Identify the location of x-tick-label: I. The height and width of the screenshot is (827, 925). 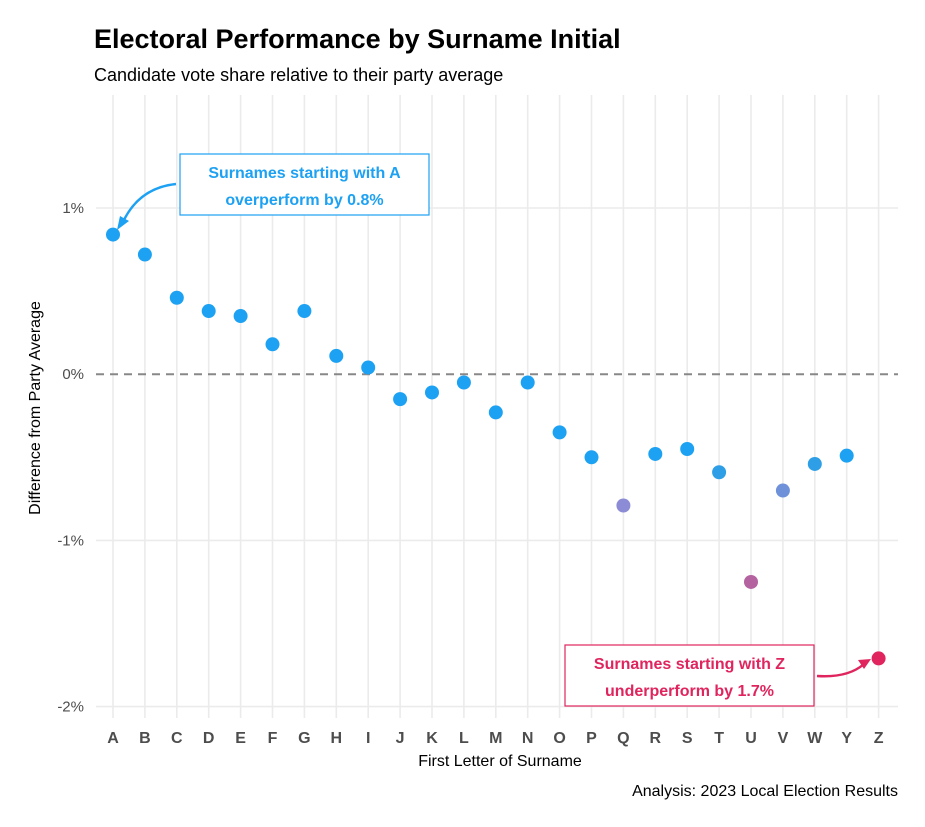
(368, 738).